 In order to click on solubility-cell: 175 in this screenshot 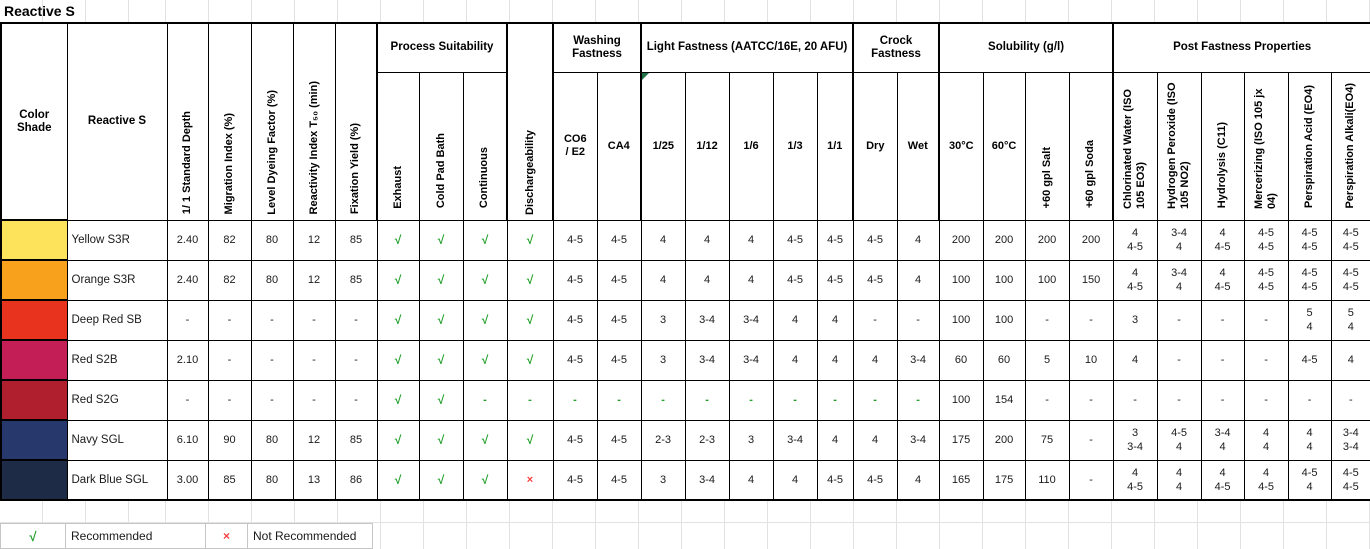, I will do `click(961, 440)`.